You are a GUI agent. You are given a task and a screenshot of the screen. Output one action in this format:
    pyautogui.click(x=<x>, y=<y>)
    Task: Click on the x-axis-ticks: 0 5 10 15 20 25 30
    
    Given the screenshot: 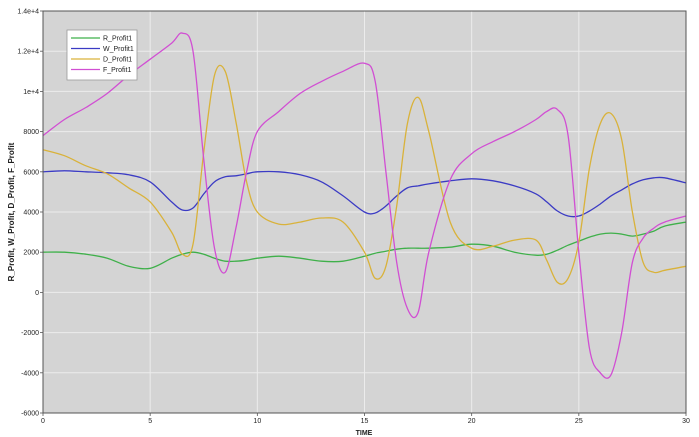 What is the action you would take?
    pyautogui.click(x=365, y=419)
    